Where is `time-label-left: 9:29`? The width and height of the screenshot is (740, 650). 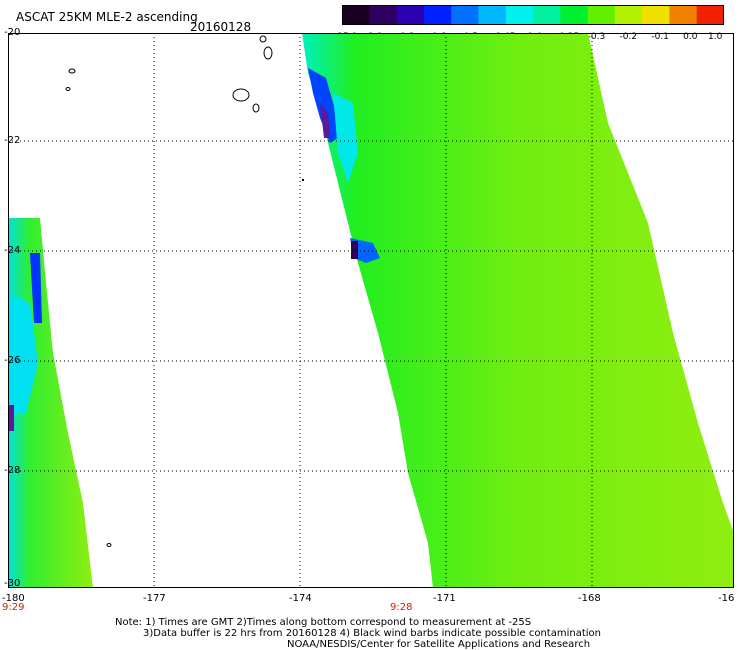 time-label-left: 9:29 is located at coordinates (13, 607).